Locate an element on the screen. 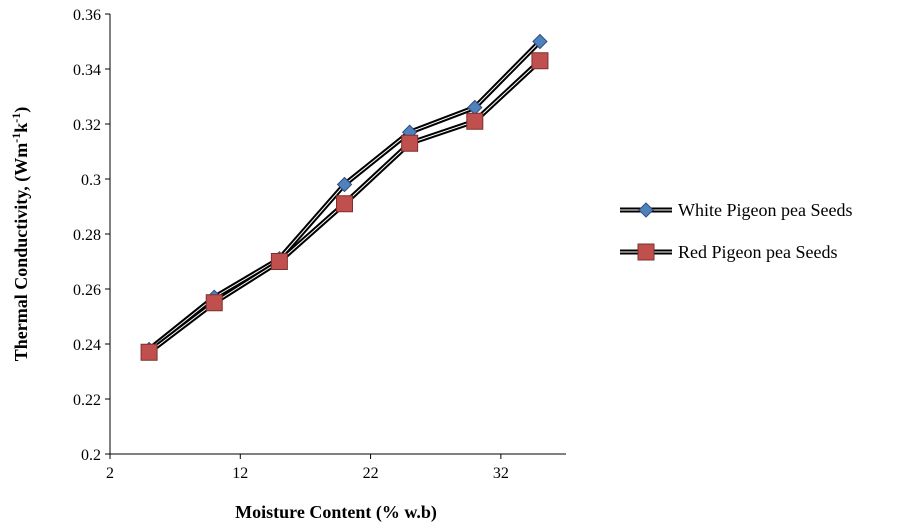  y-ticks: 0.2 0.22 0.24 0.26 0.28 0.3 0.32 0.34 0.36 is located at coordinates (91, 235).